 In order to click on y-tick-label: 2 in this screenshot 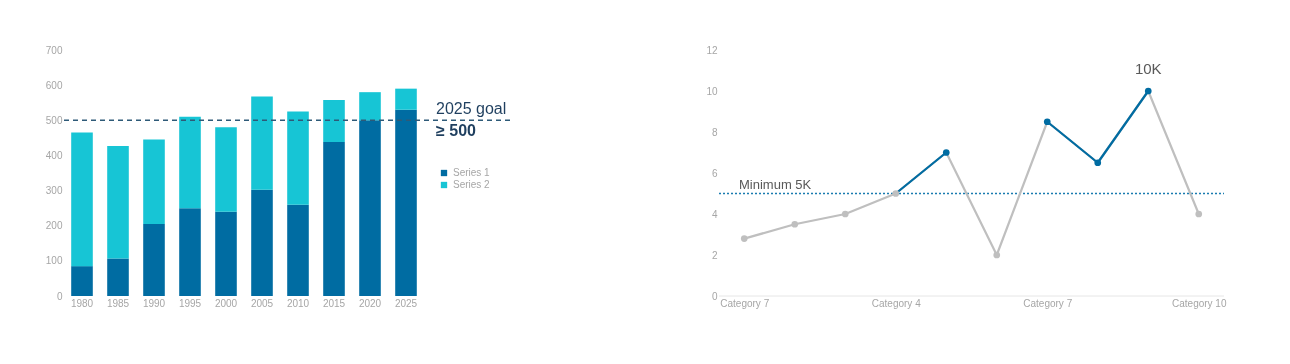, I will do `click(714, 255)`.